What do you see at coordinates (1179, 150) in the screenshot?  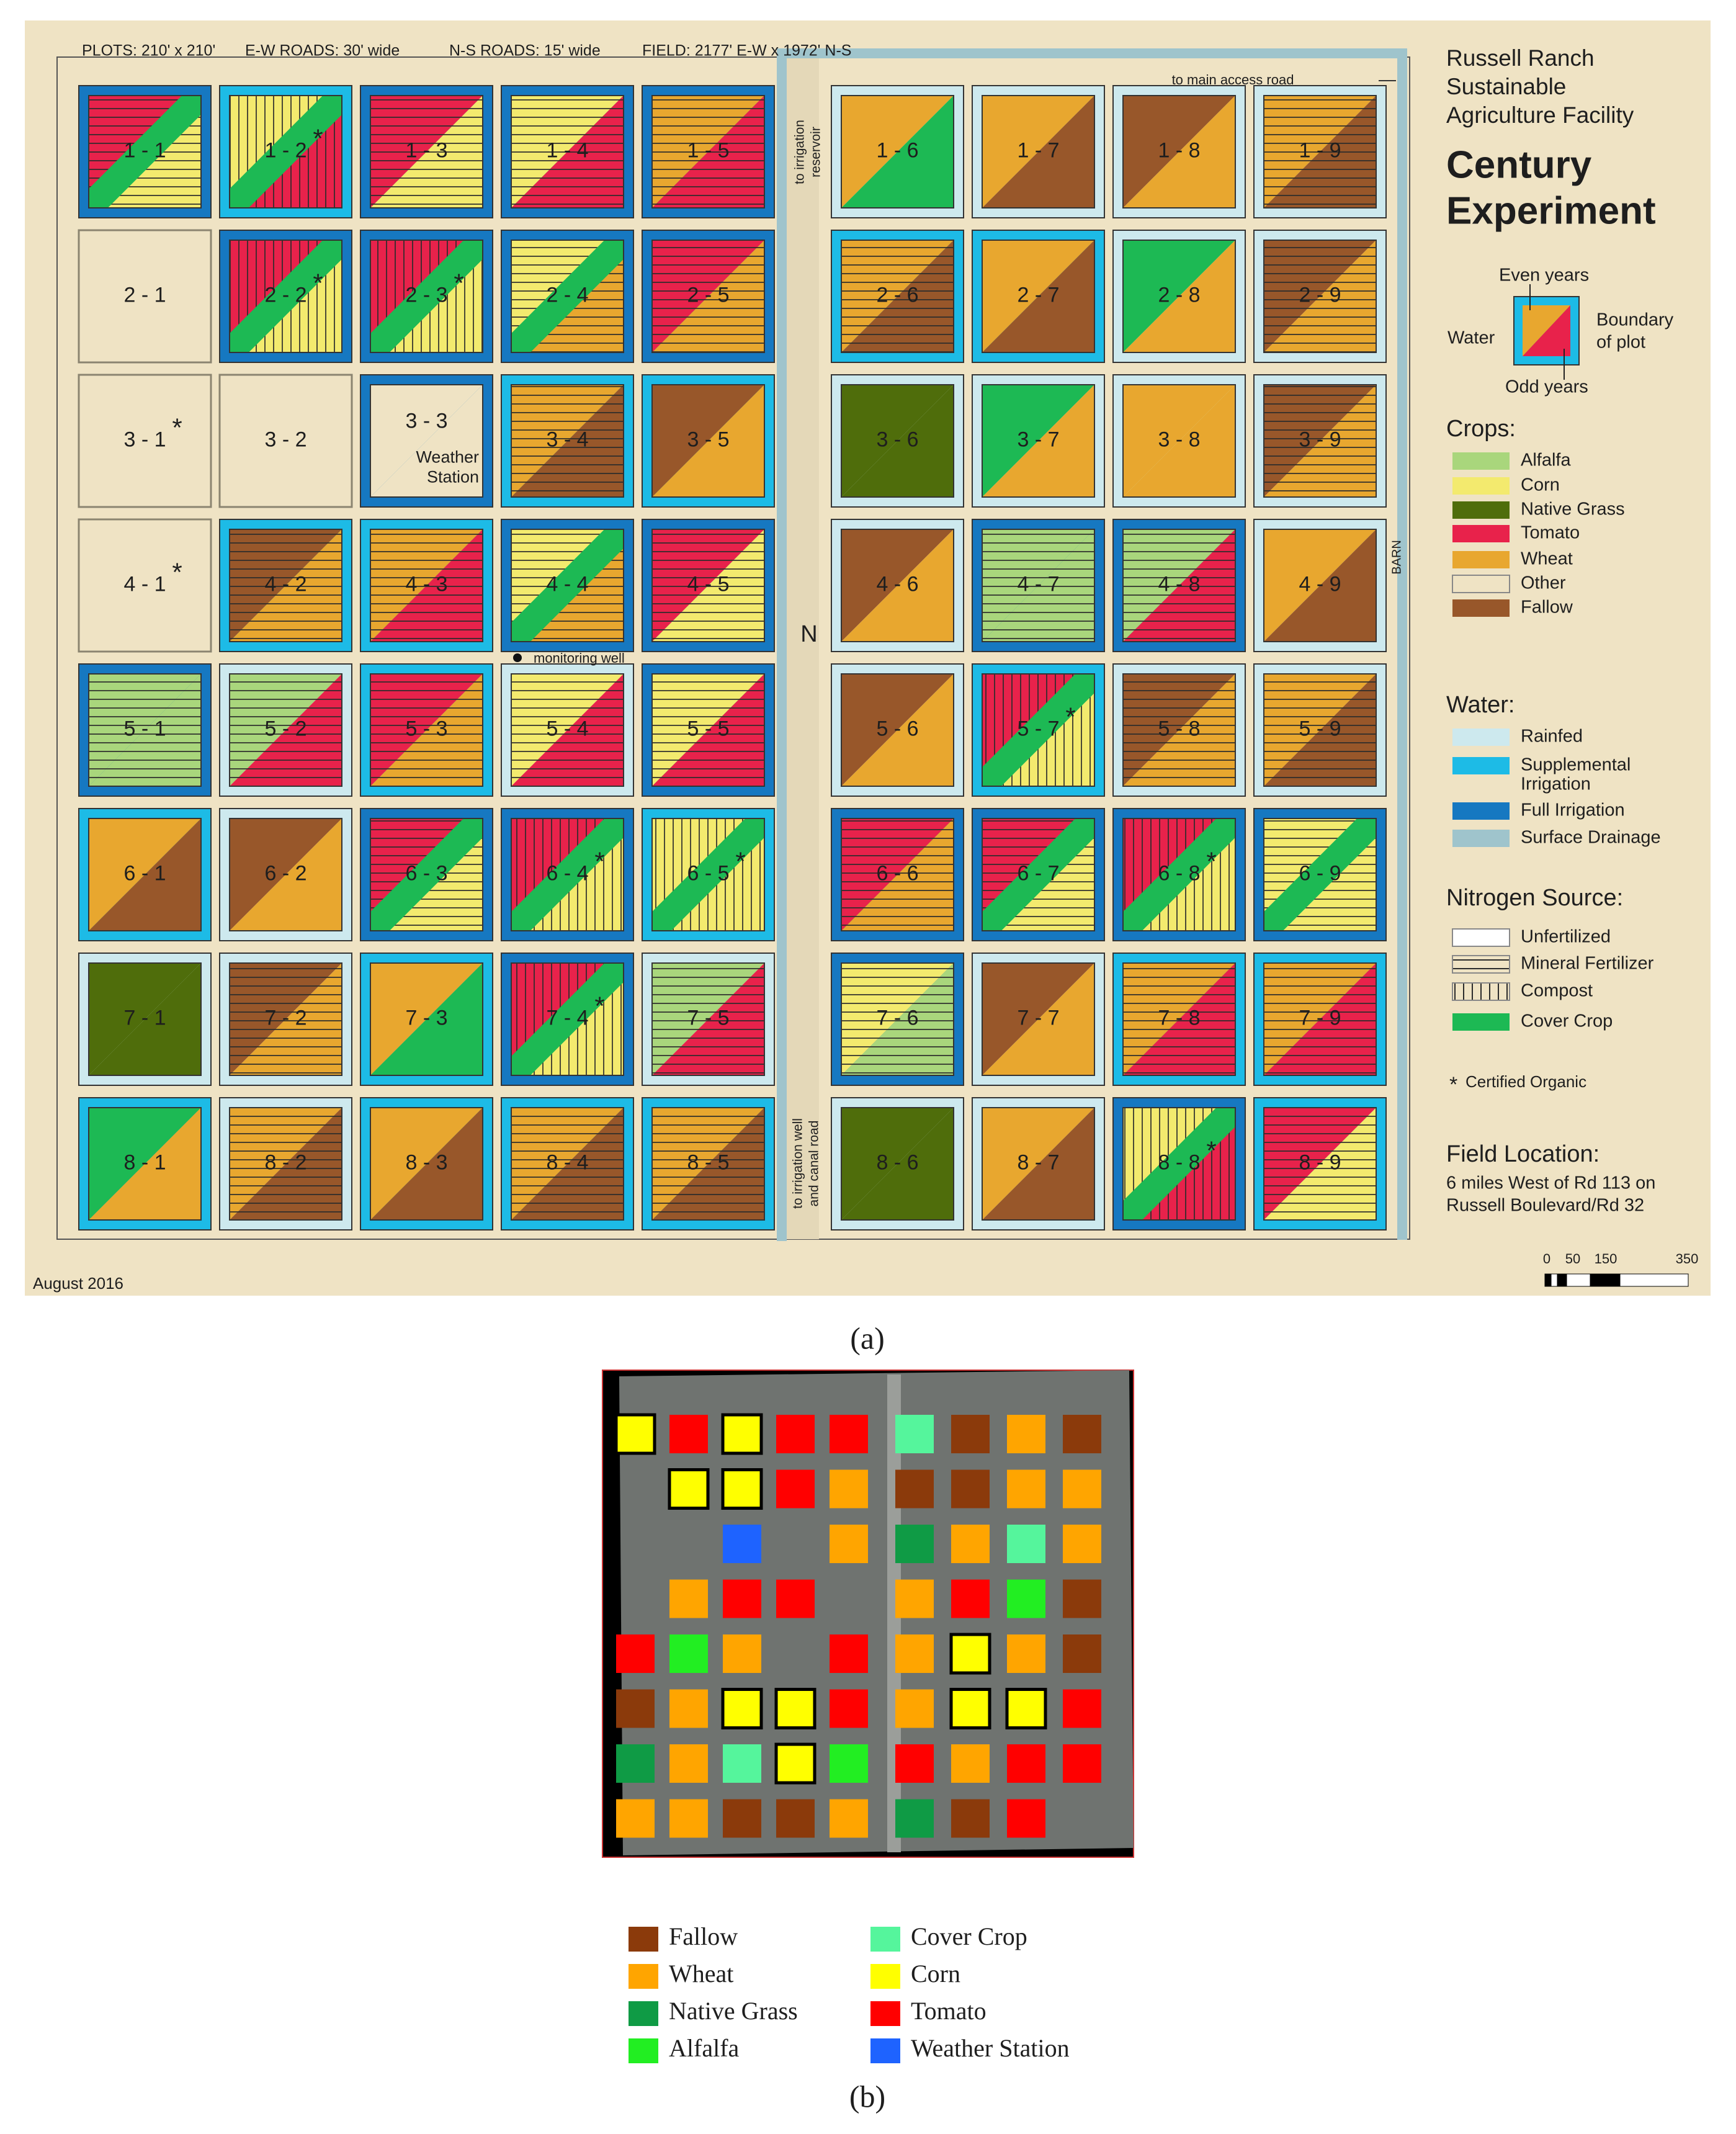 I see `plot-label: 1 - 8` at bounding box center [1179, 150].